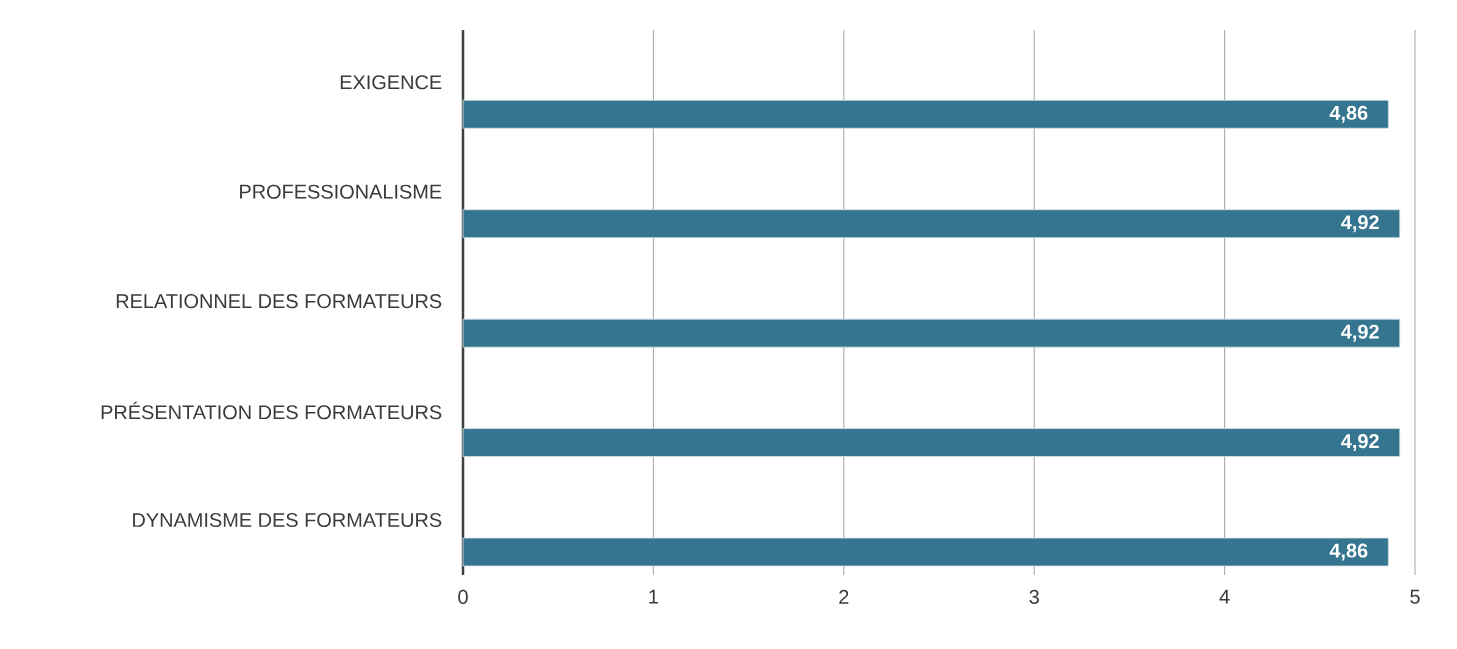 The image size is (1457, 649). I want to click on x-tick-label: 3, so click(1034, 596).